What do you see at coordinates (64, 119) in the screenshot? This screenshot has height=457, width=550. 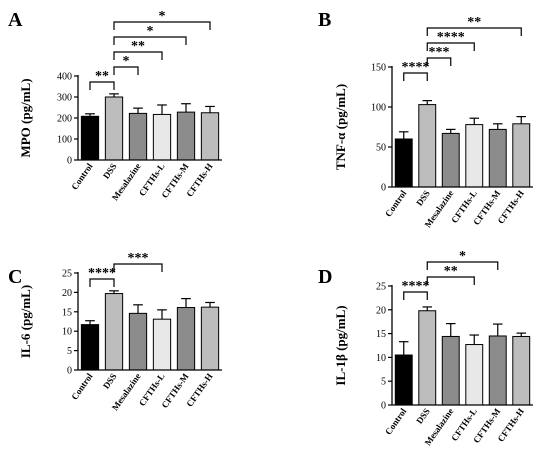 I see `y-tick-label: 200` at bounding box center [64, 119].